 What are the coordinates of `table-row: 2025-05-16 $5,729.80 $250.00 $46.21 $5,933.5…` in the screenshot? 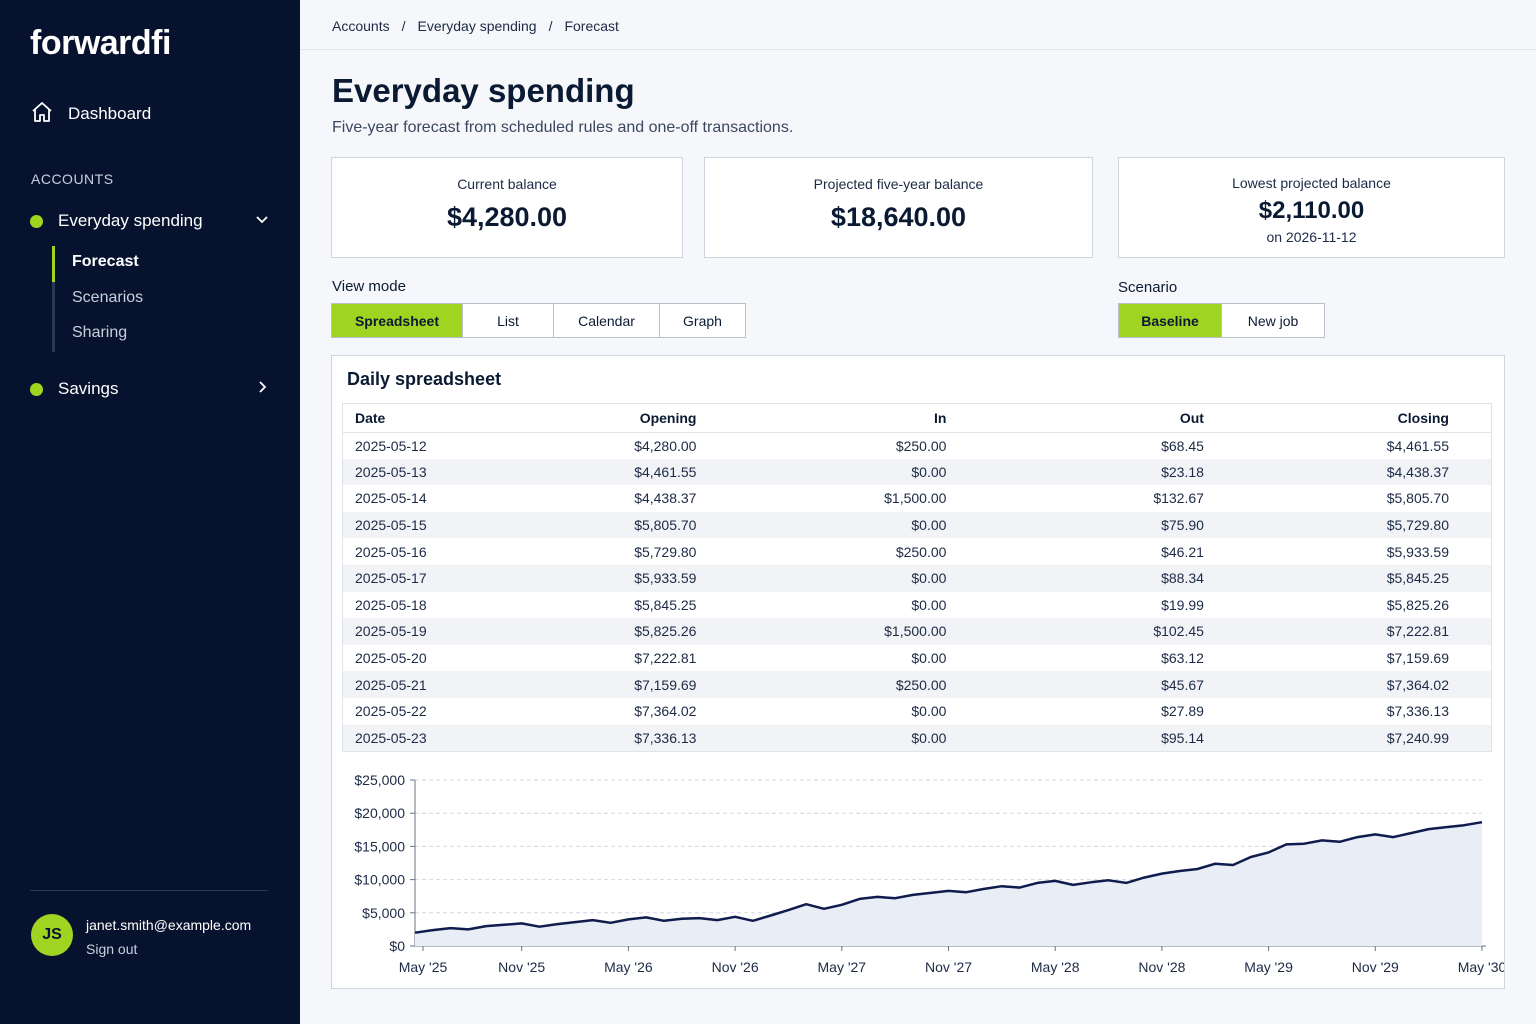 It's located at (917, 551).